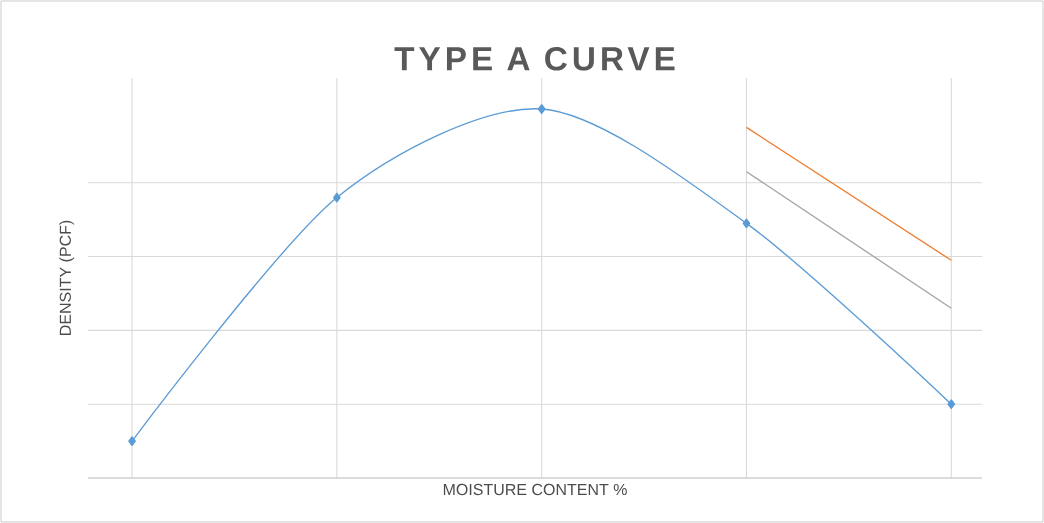  I want to click on y-axis-title: DENSITY (PCF), so click(67, 277).